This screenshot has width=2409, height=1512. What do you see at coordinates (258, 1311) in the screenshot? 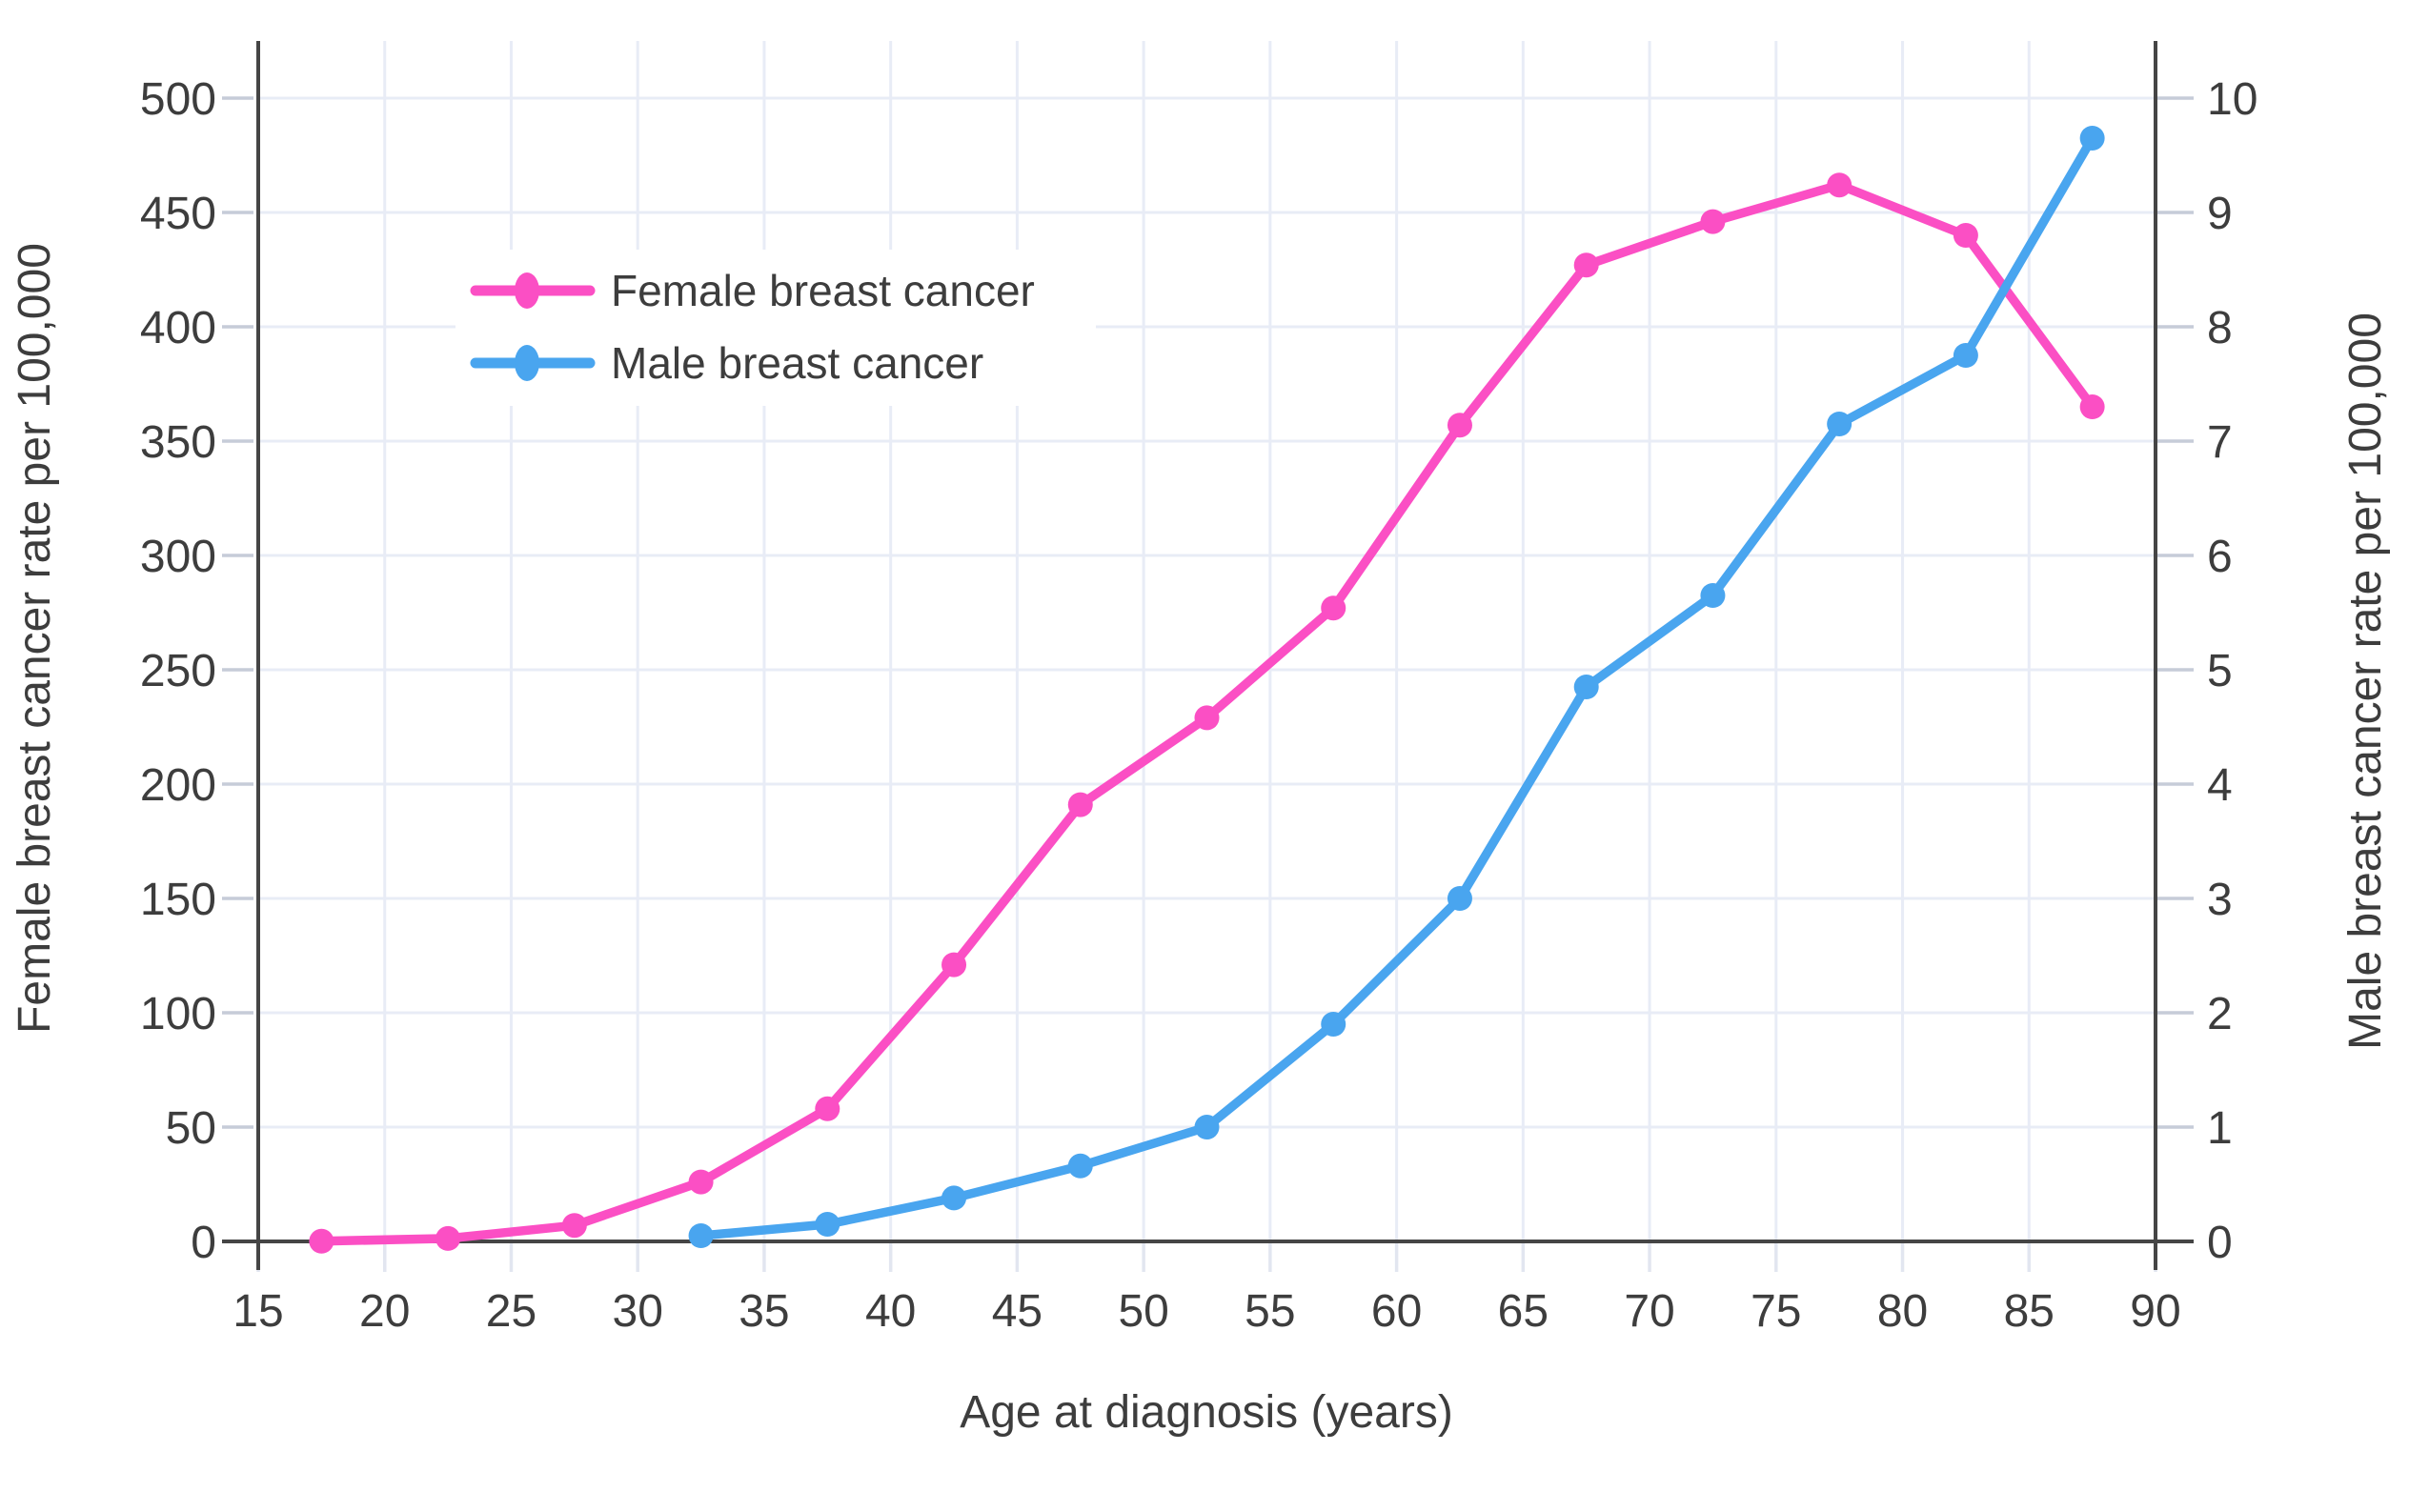
I see `x-tick-label: 15` at bounding box center [258, 1311].